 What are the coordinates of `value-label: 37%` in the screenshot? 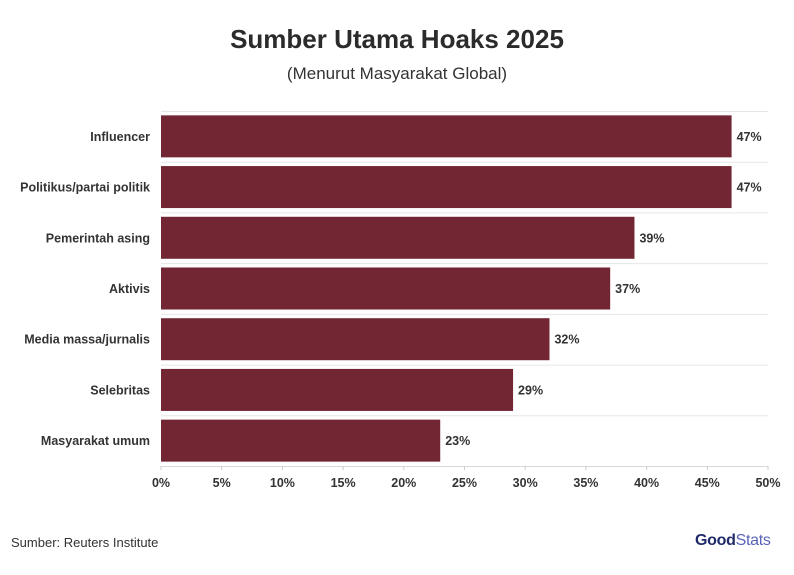 It's located at (627, 289).